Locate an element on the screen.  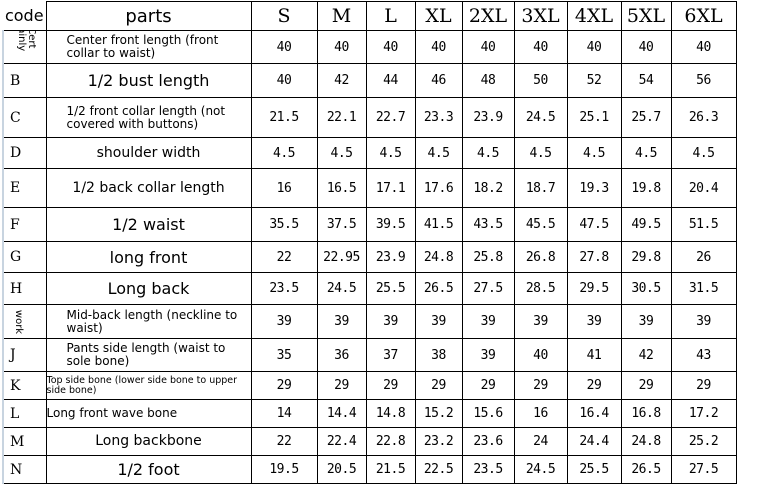
header-size-6xl: 6XL is located at coordinates (703, 16).